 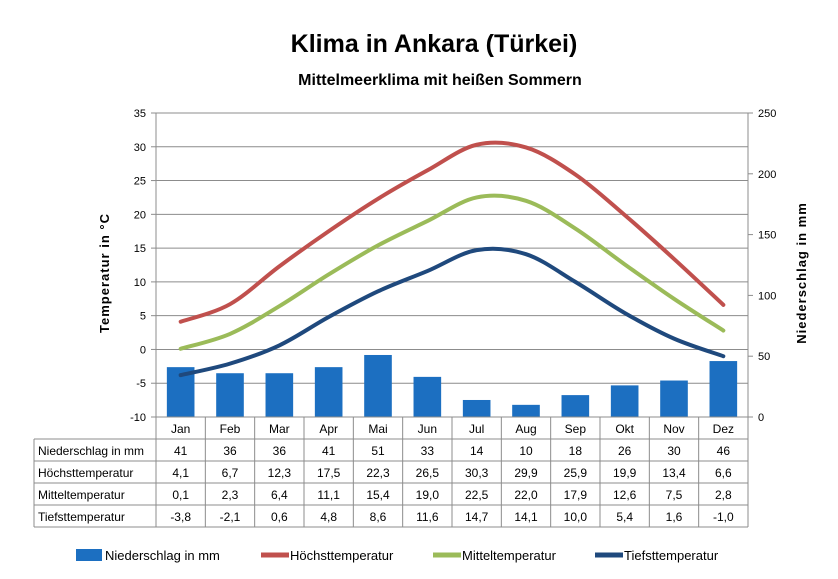 I want to click on table-cell: 6,6, so click(x=723, y=473).